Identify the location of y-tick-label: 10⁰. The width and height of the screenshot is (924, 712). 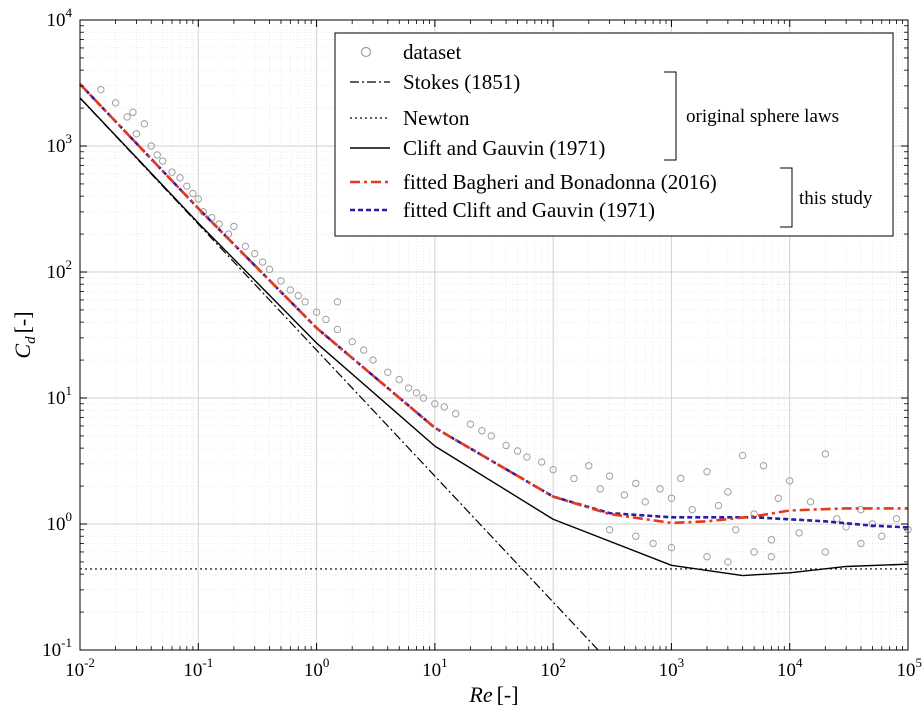
(60, 522).